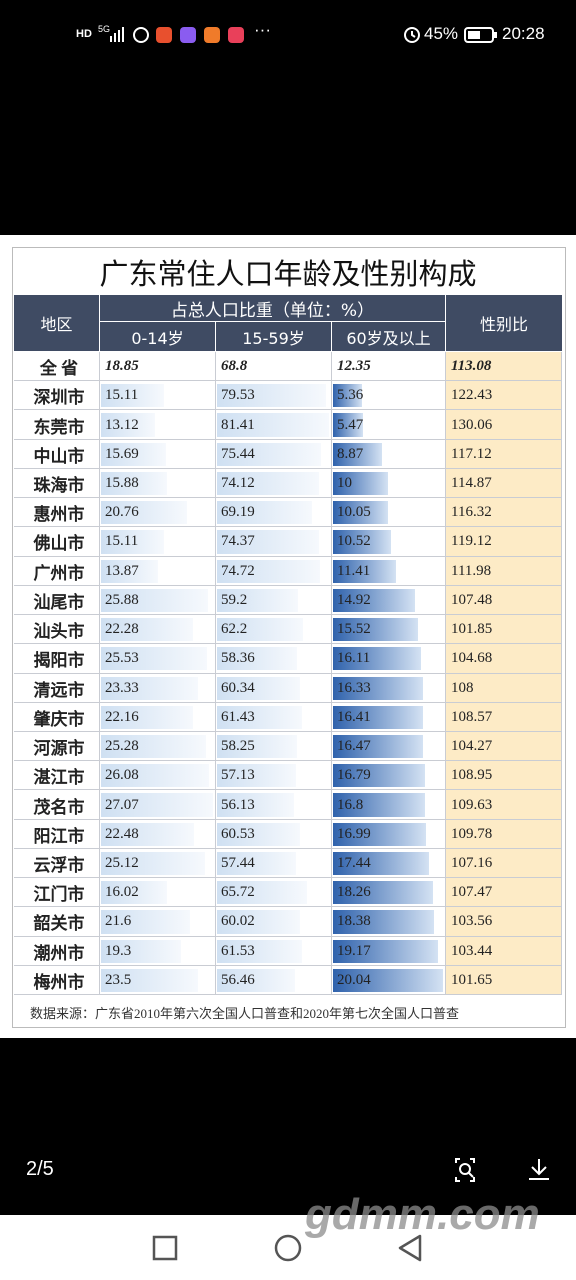 The image size is (576, 1280). What do you see at coordinates (471, 570) in the screenshot?
I see `cell-value: 111.98` at bounding box center [471, 570].